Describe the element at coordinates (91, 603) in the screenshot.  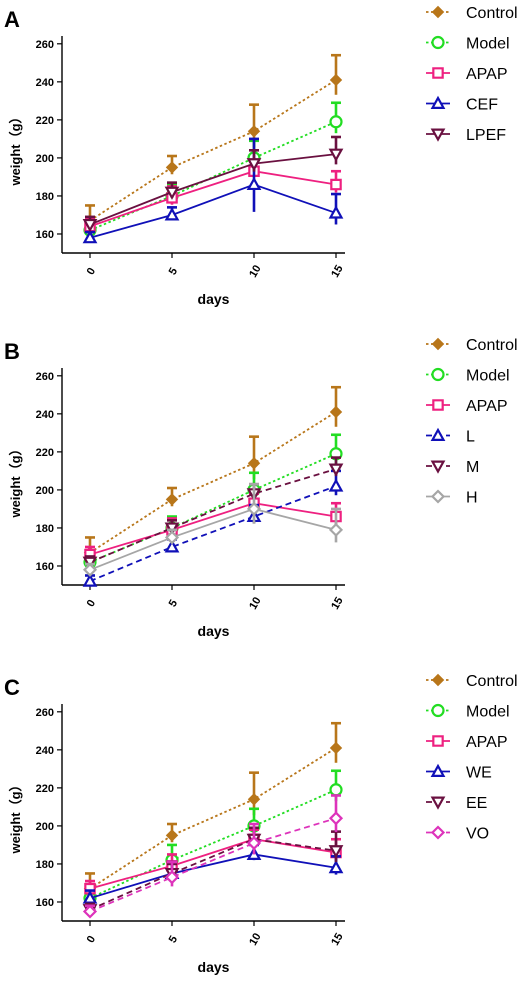
I see `x-tick-label: 0` at that location.